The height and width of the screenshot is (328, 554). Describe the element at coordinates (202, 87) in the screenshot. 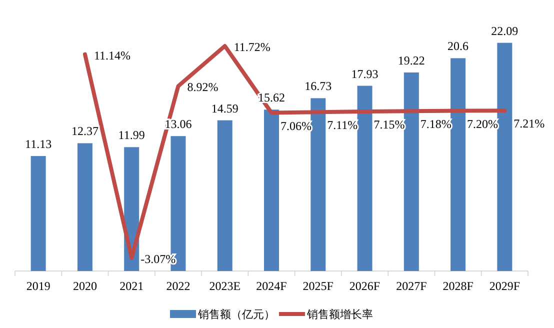

I see `data-label: 8.92%` at that location.